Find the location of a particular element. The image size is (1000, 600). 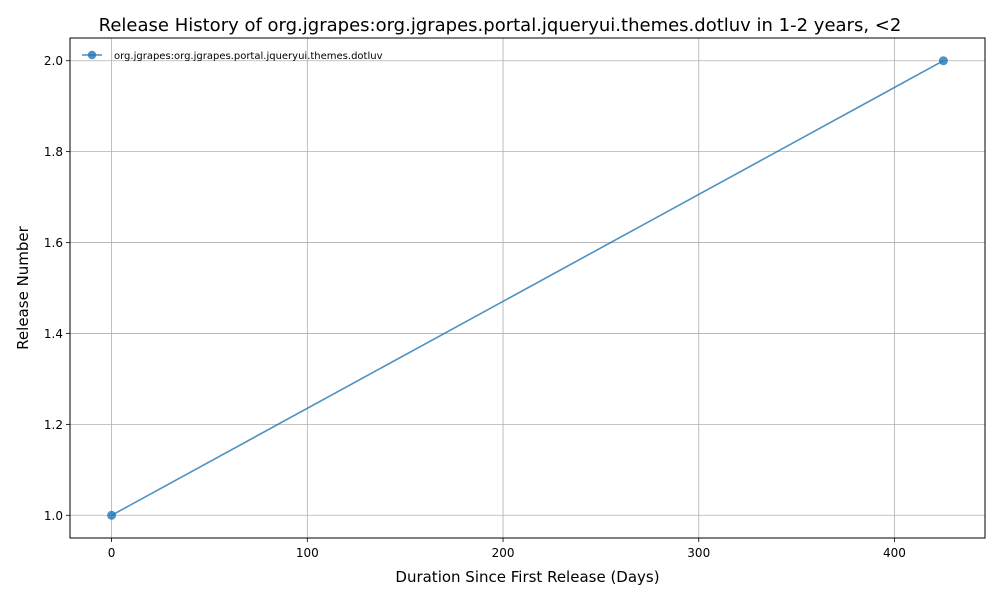

x-tick-label: 100 is located at coordinates (307, 553).